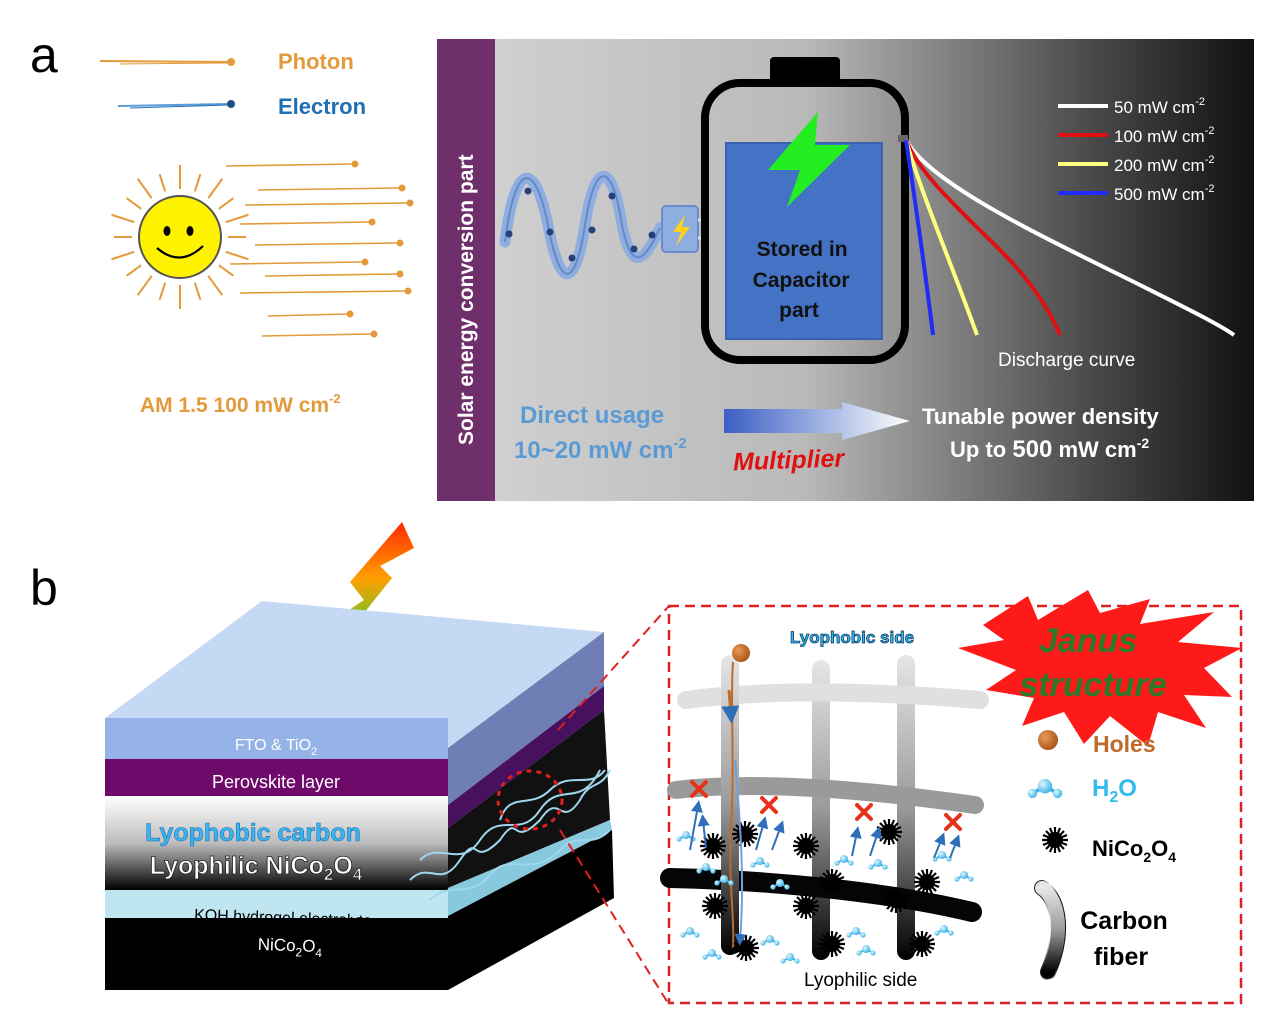  What do you see at coordinates (1049, 449) in the screenshot?
I see `tunable-value: Up to 500 mW cm-2` at bounding box center [1049, 449].